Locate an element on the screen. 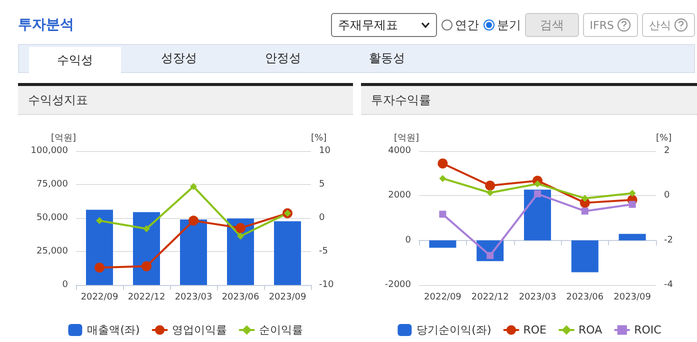 The image size is (697, 342). legend-label: 순이익률 is located at coordinates (280, 330).